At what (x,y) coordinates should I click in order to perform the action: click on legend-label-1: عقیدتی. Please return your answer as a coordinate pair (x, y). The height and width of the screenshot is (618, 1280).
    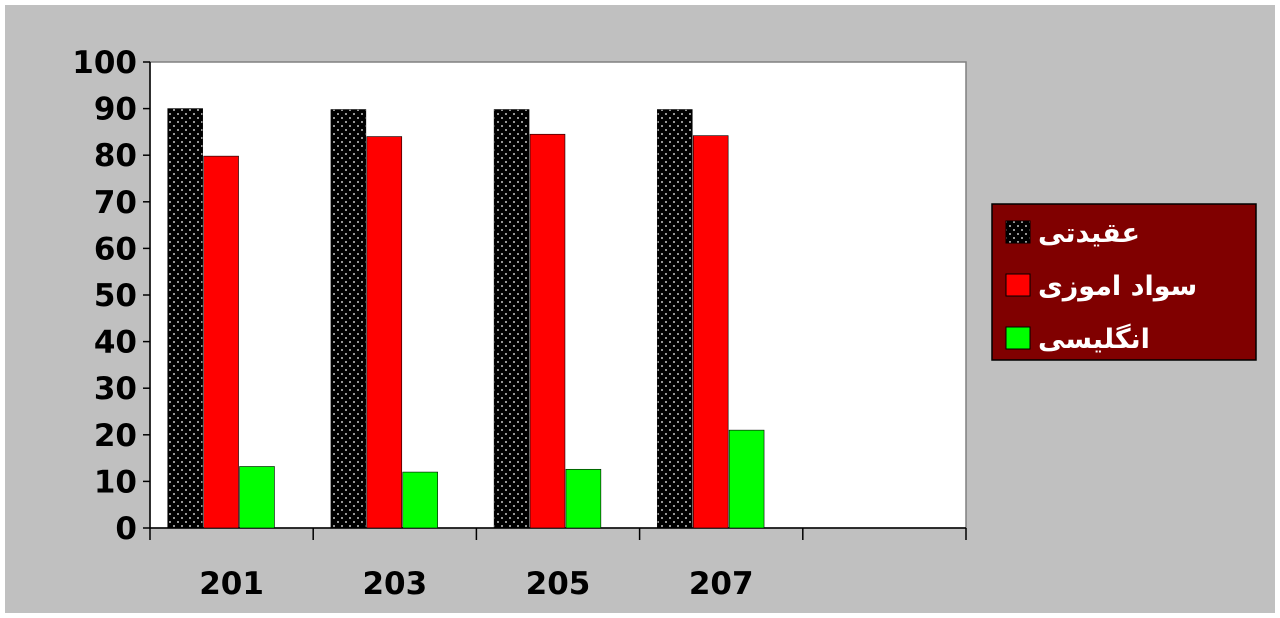
    Looking at the image, I should click on (1089, 233).